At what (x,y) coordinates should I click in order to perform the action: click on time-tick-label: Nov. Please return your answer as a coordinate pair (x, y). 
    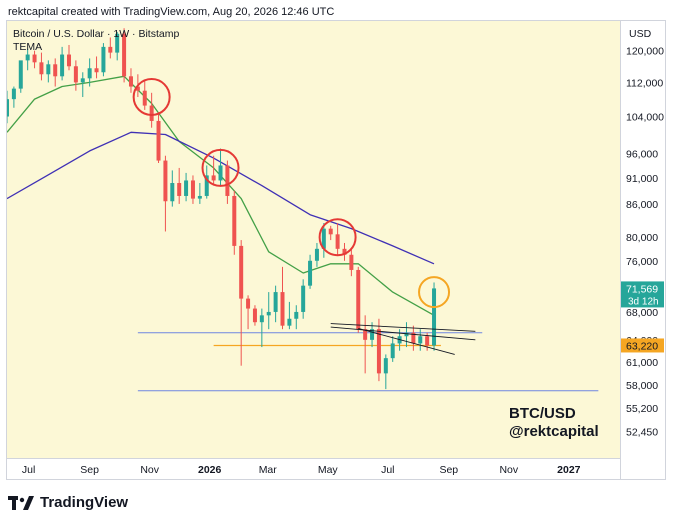
    Looking at the image, I should click on (508, 470).